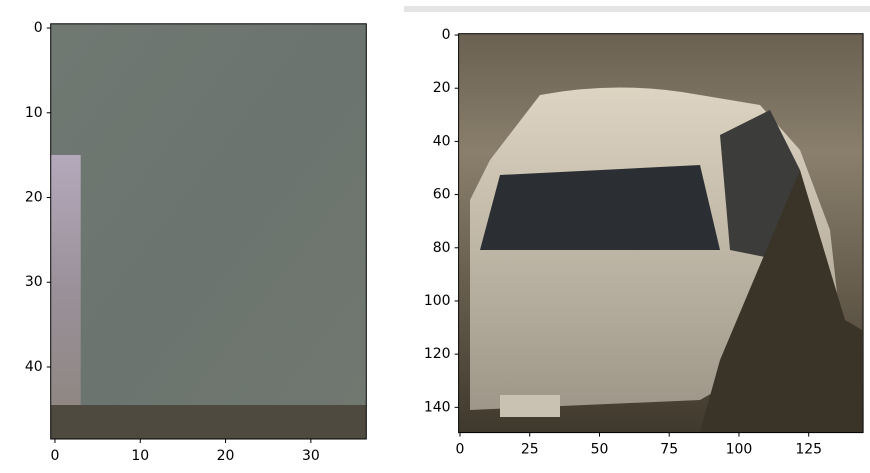 Image resolution: width=870 pixels, height=473 pixels. Describe the element at coordinates (311, 456) in the screenshot. I see `x-tick-label: 30` at that location.